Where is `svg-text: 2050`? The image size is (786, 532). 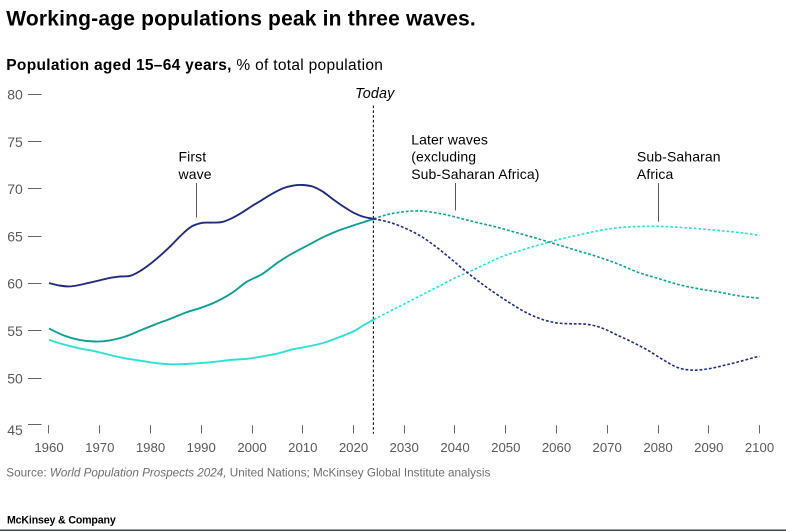 svg-text: 2050 is located at coordinates (505, 447).